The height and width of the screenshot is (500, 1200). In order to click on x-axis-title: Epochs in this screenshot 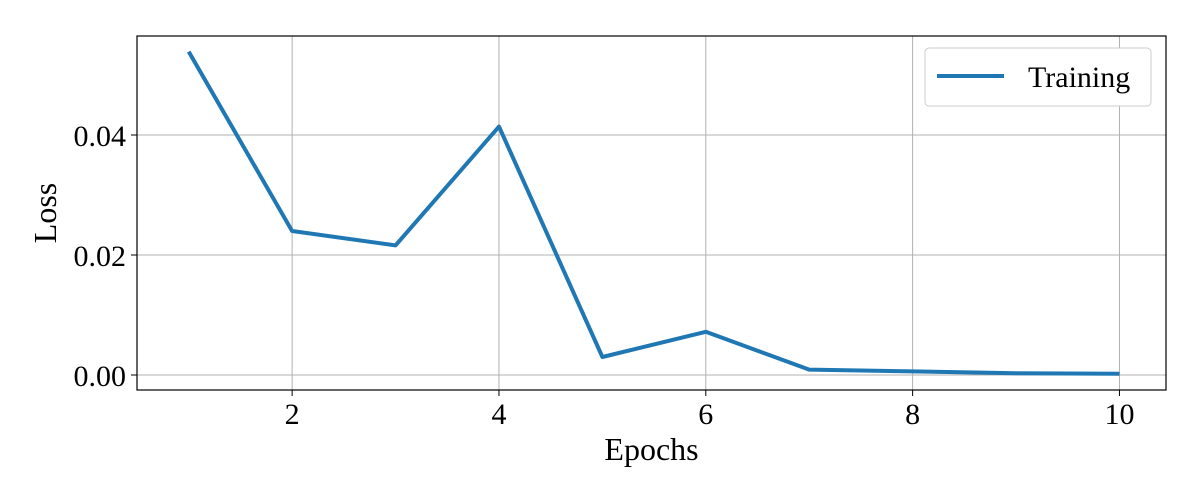, I will do `click(651, 449)`.